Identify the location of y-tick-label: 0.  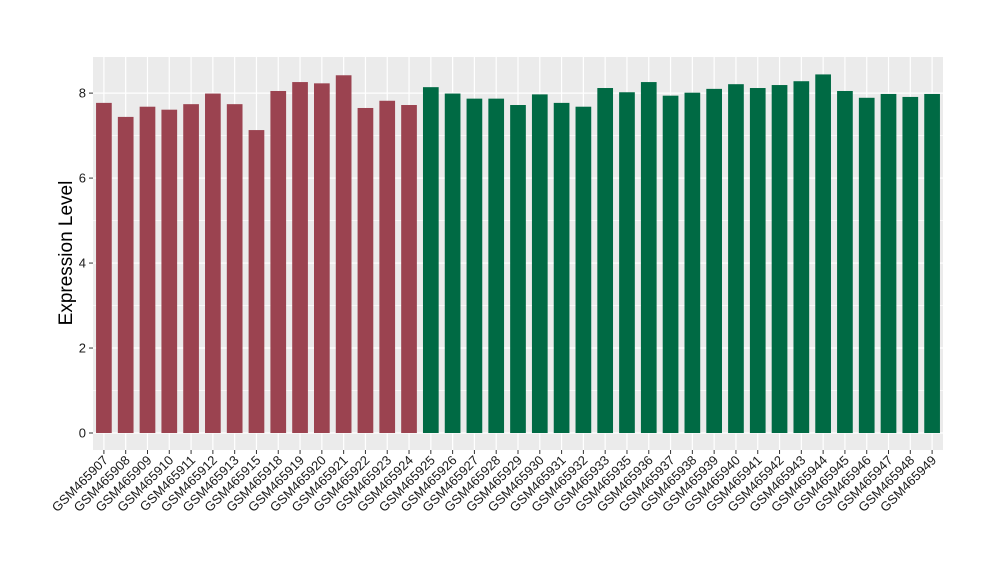
(82, 433).